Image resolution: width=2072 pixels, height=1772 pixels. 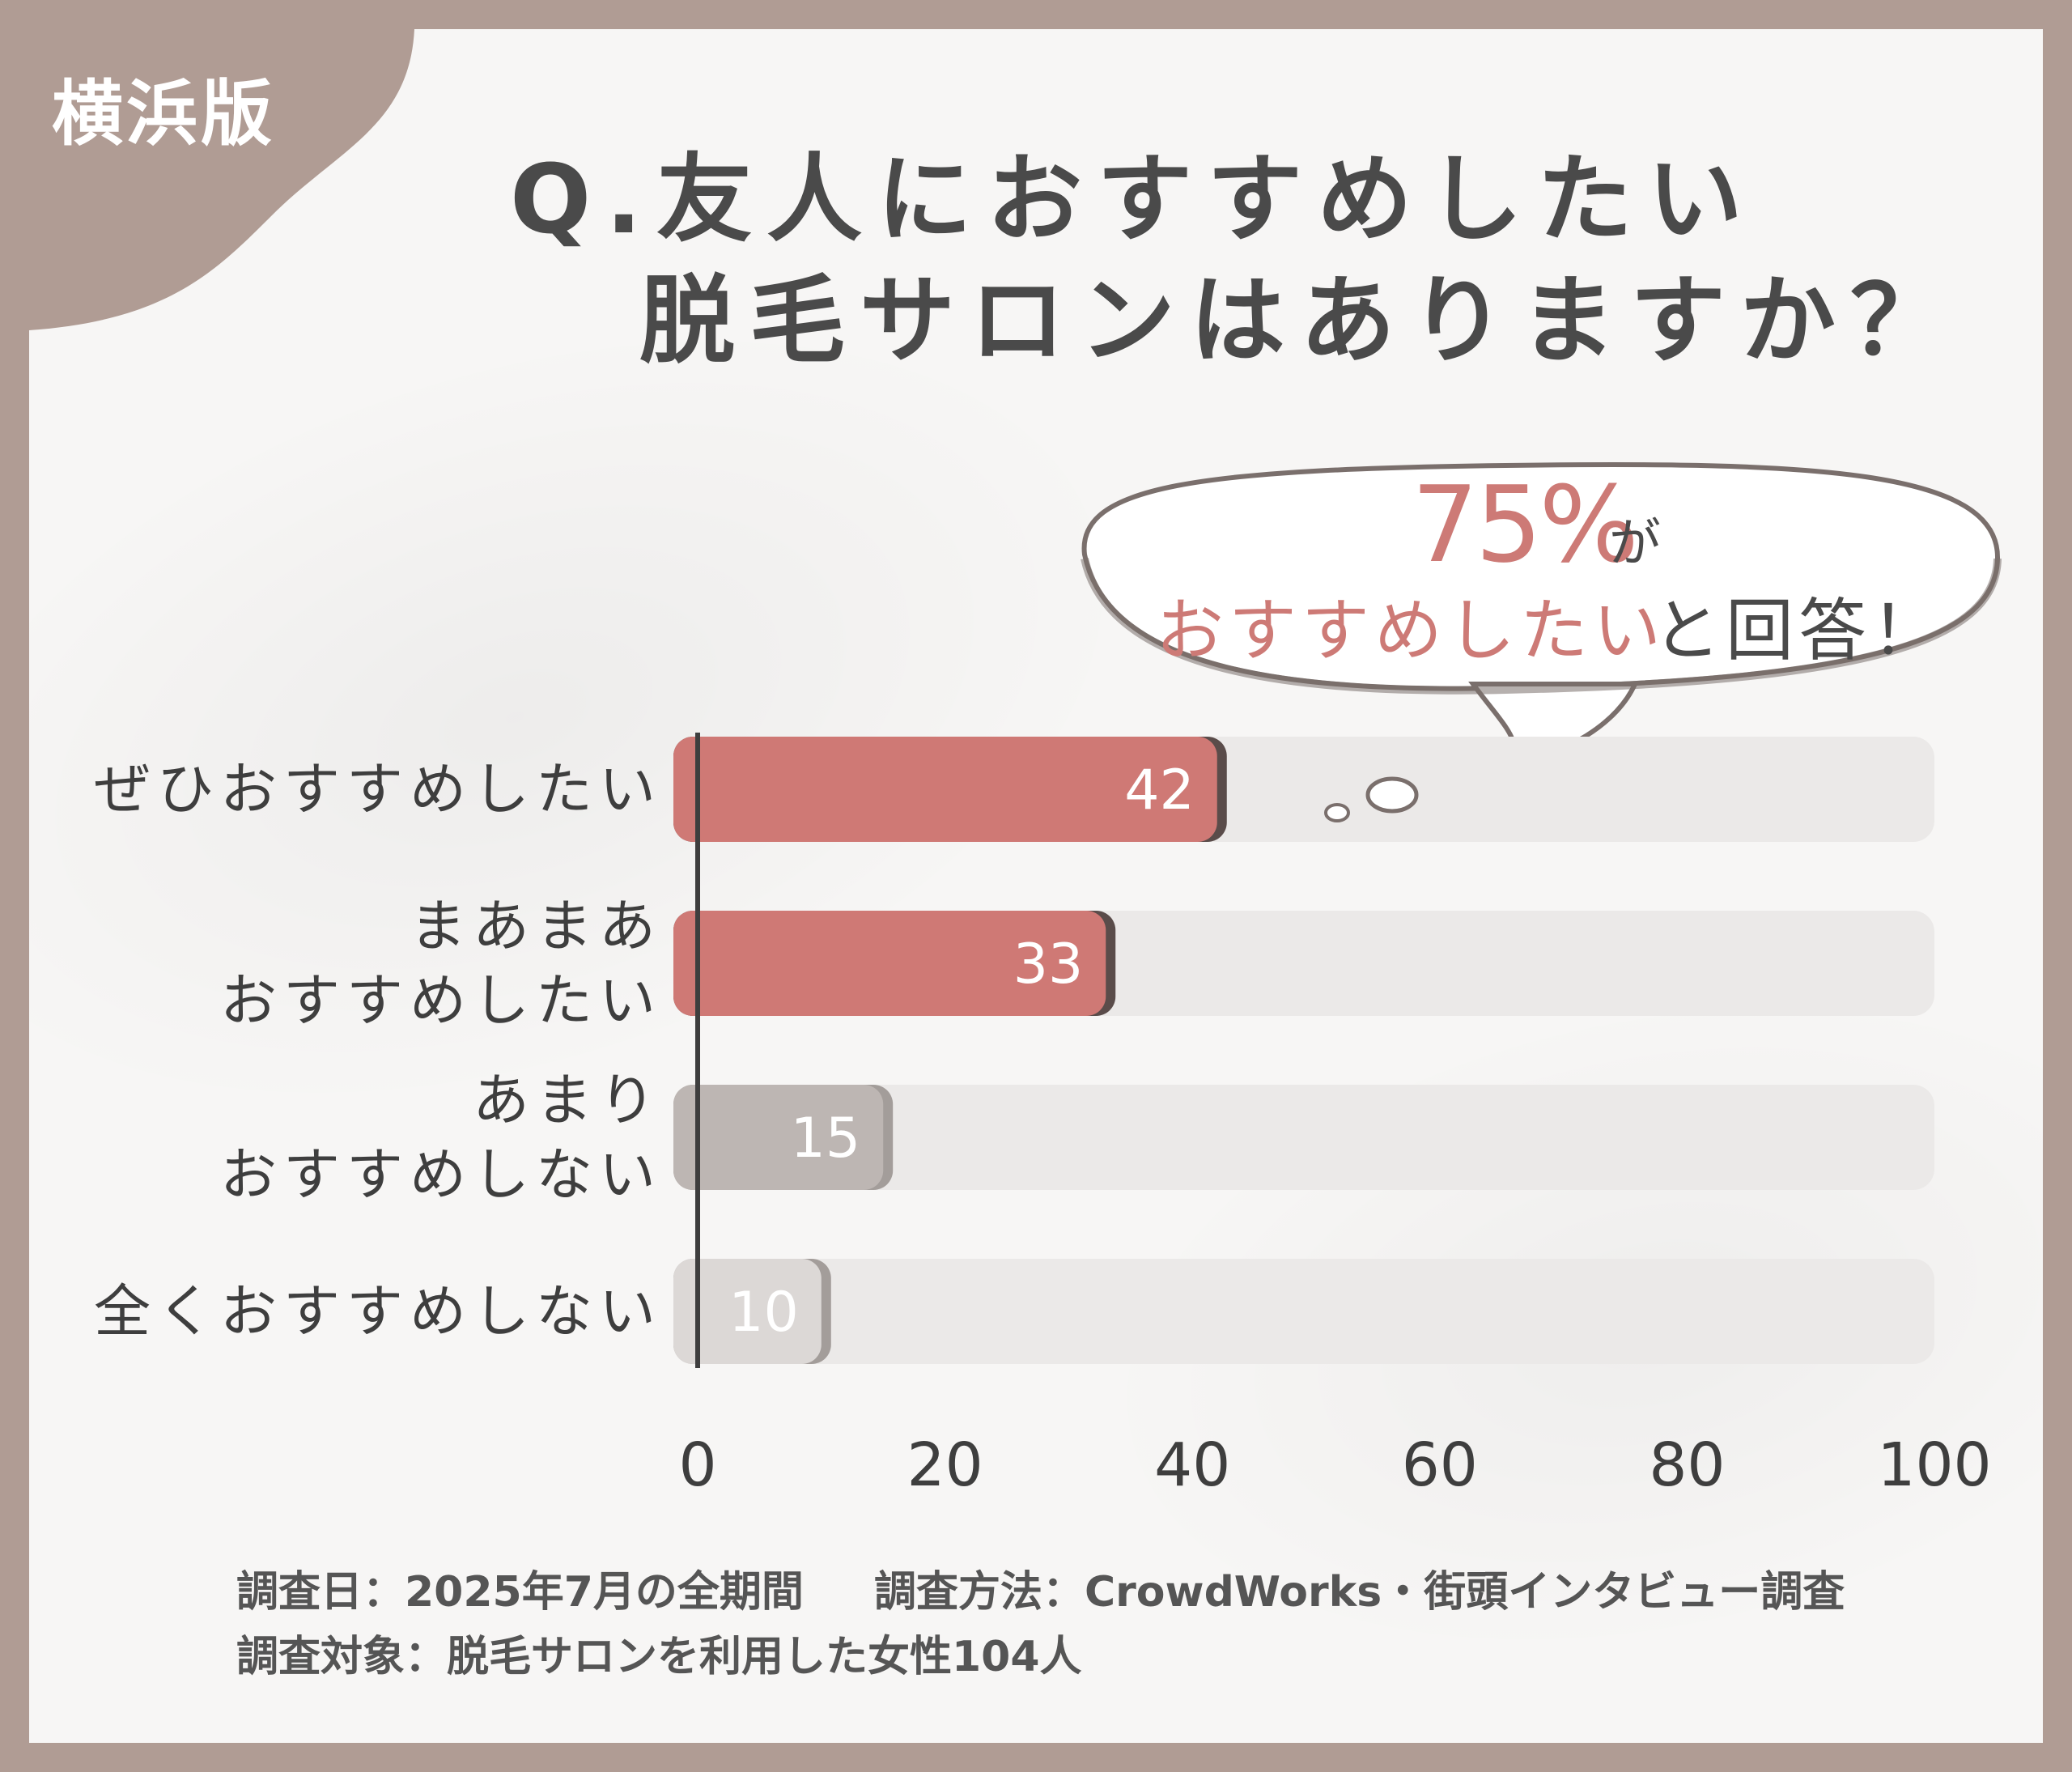 What do you see at coordinates (567, 1100) in the screenshot?
I see `category-label-line: あまり` at bounding box center [567, 1100].